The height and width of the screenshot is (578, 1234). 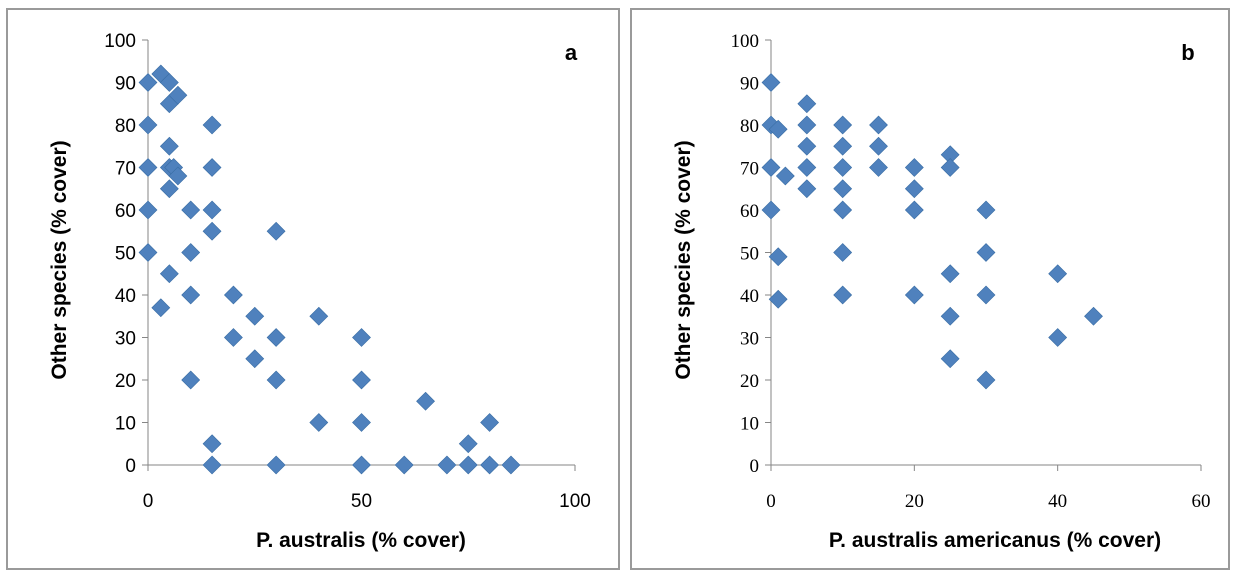 What do you see at coordinates (771, 501) in the screenshot?
I see `chart-b-x-tick-label: 0` at bounding box center [771, 501].